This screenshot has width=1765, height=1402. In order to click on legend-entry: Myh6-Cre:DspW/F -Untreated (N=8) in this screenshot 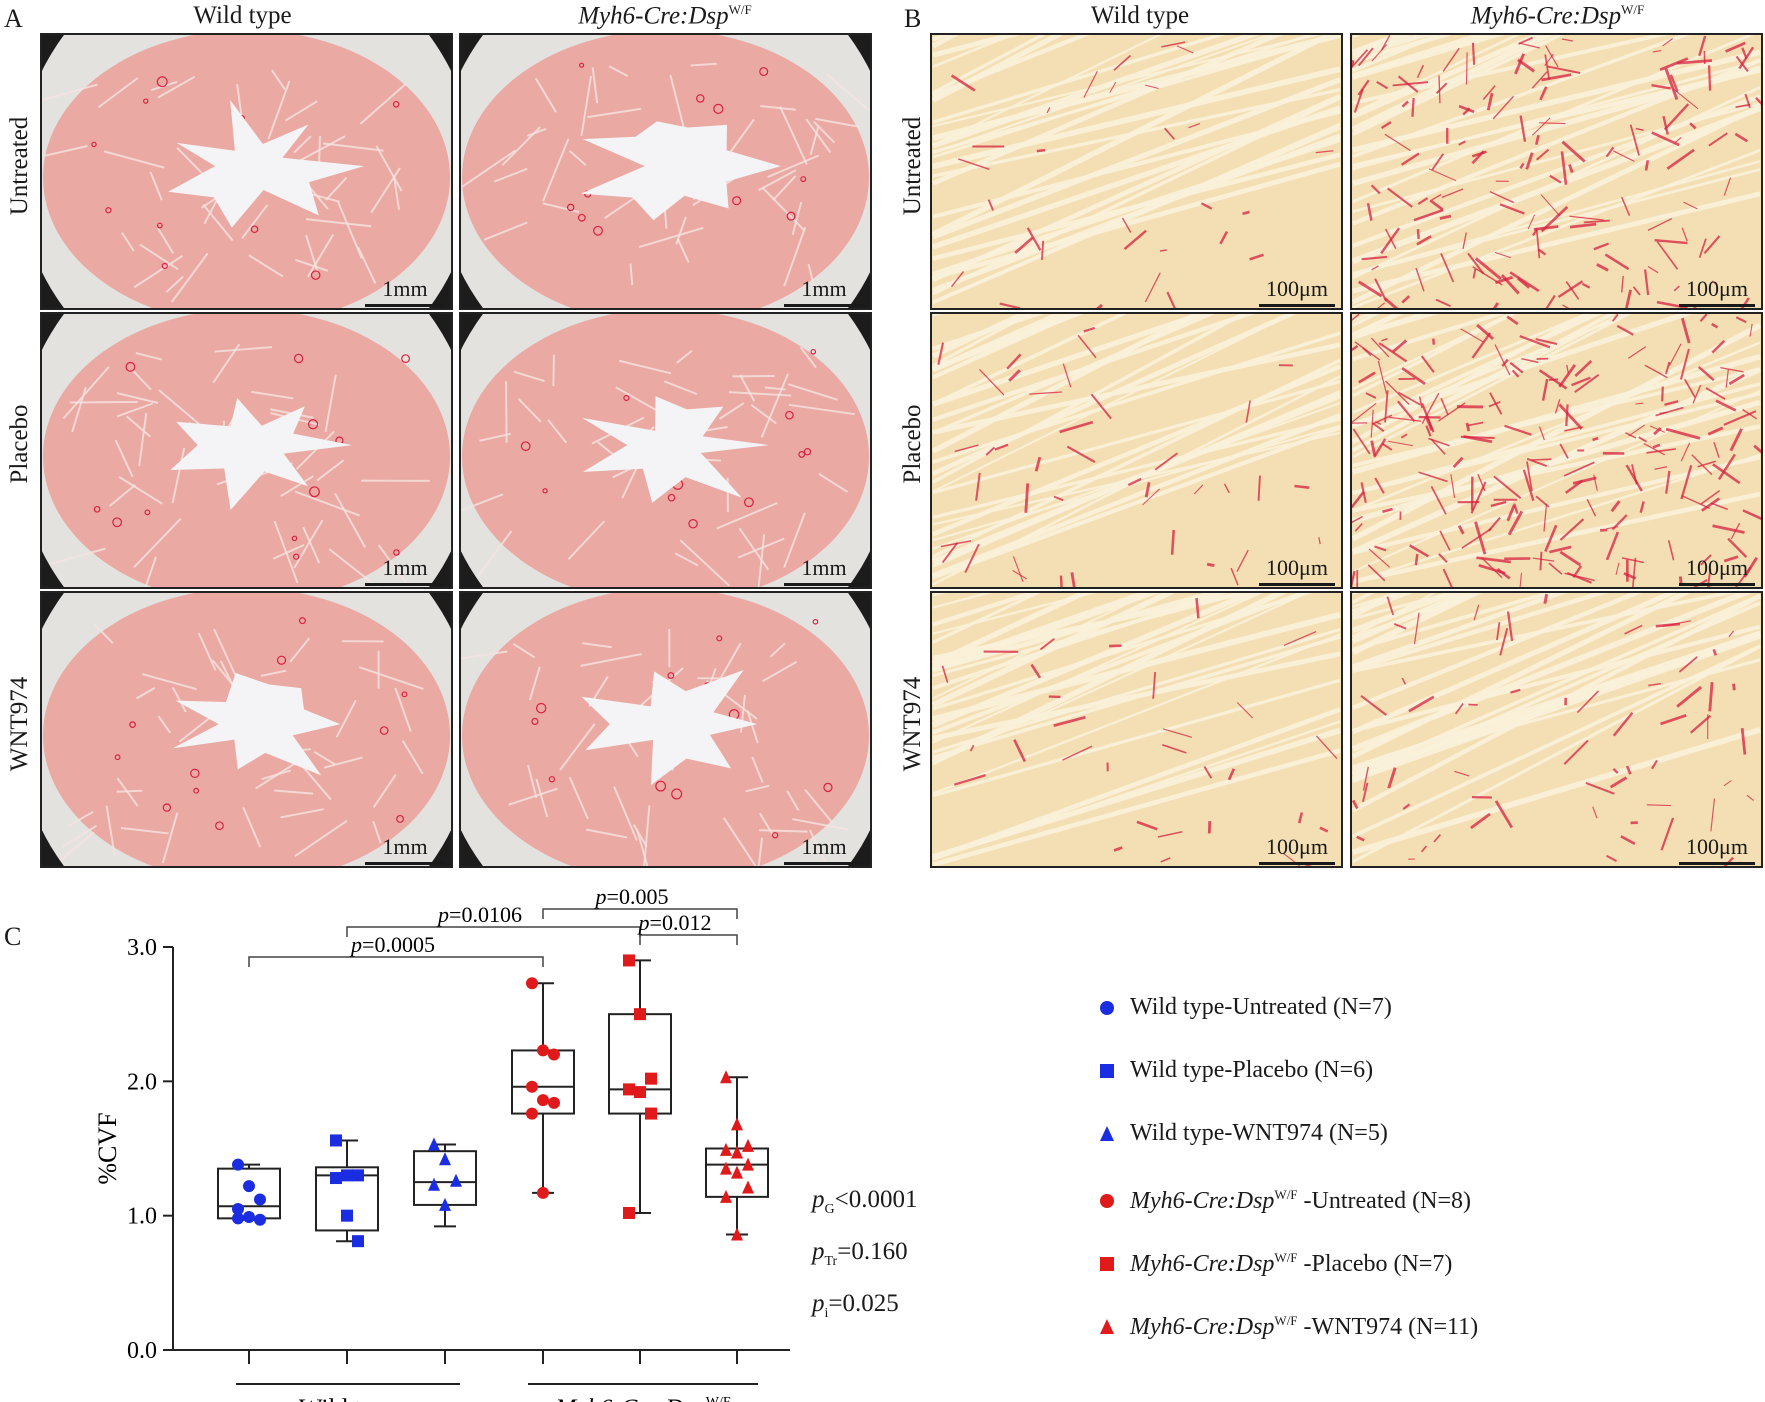, I will do `click(1283, 1201)`.